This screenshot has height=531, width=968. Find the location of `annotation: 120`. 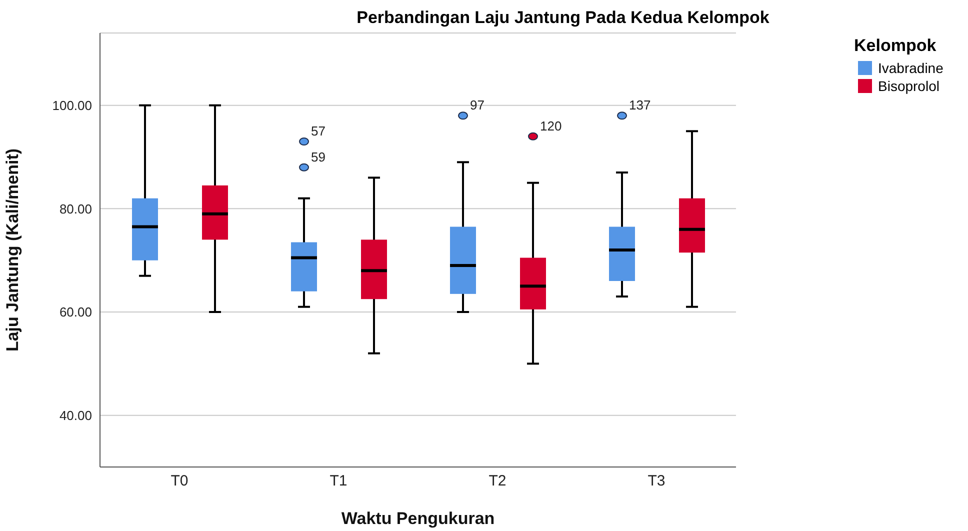

annotation: 120 is located at coordinates (551, 126).